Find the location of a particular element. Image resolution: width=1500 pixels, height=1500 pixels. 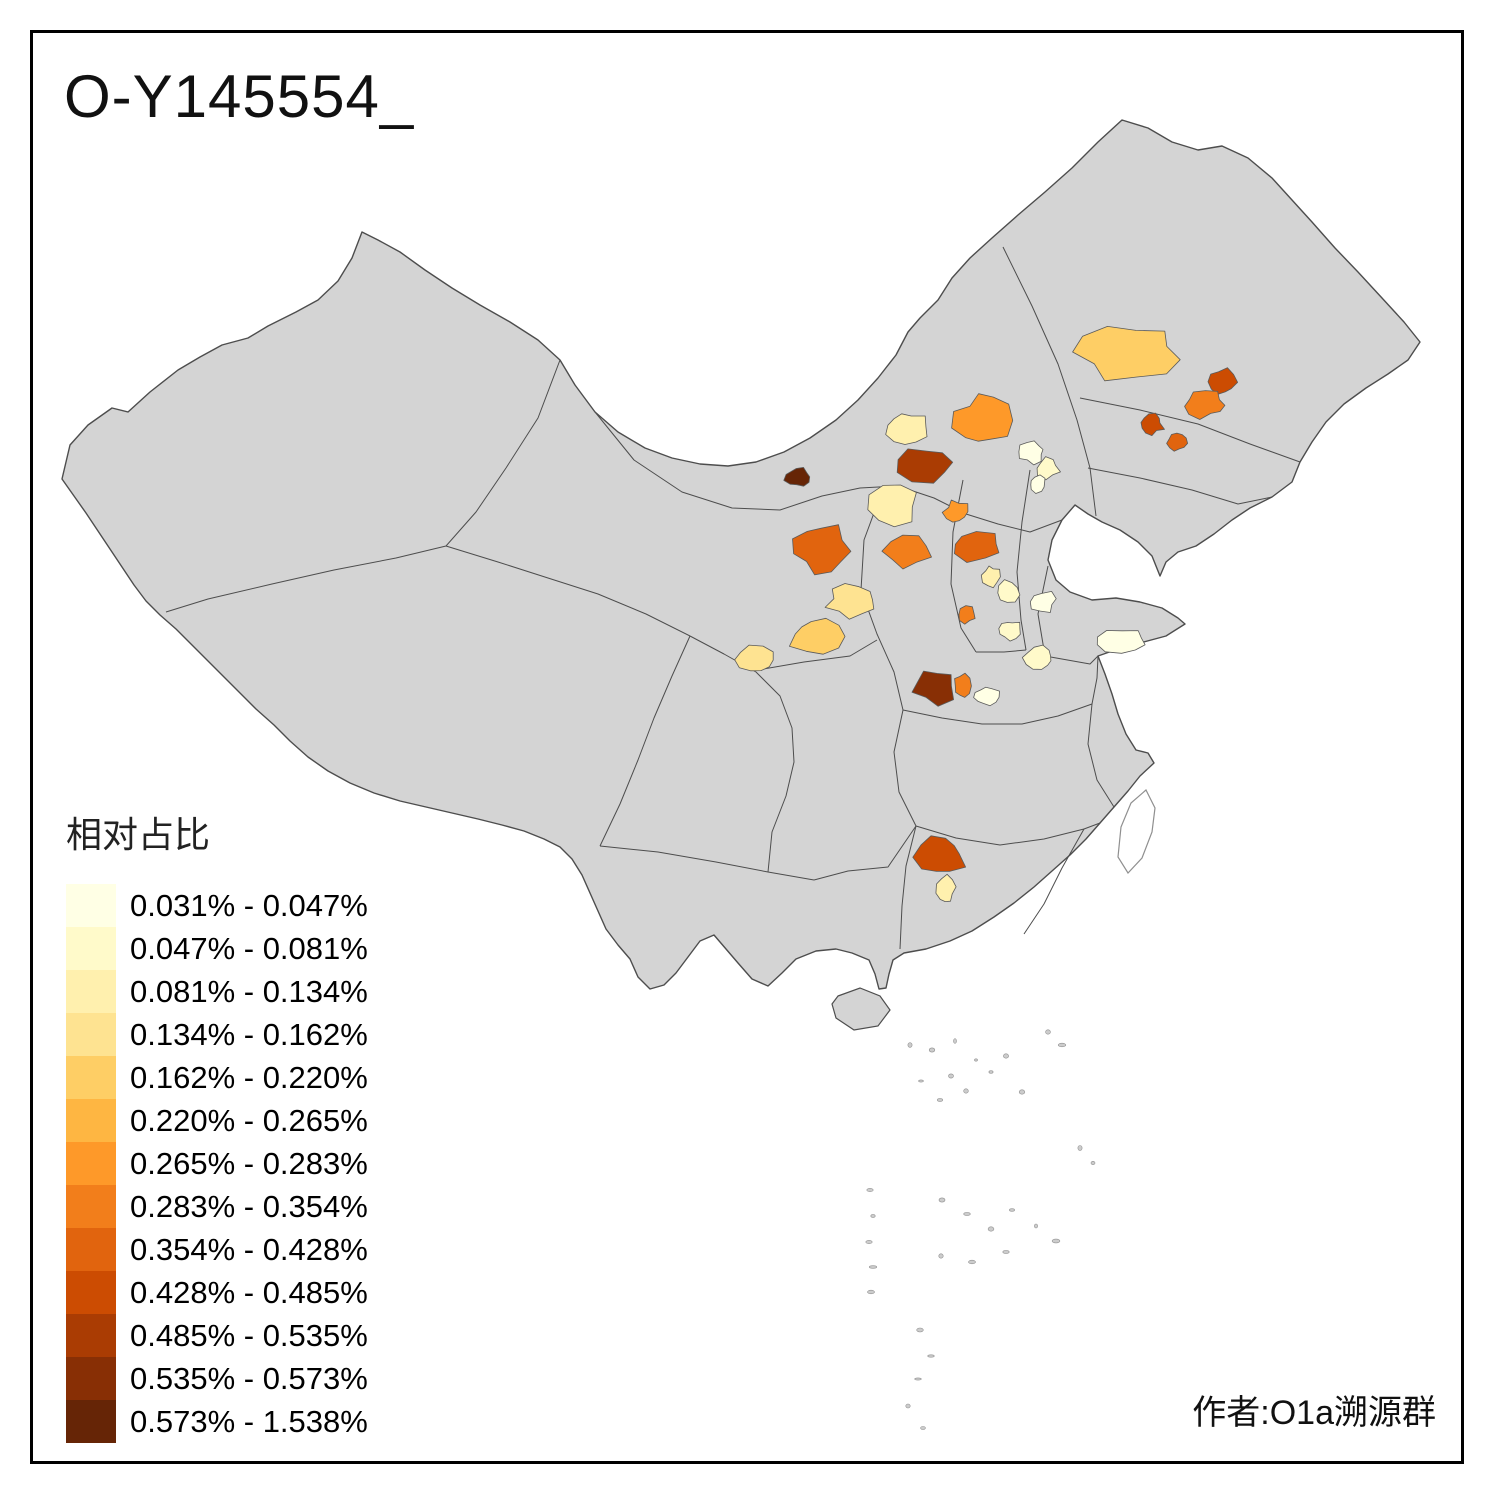

legend-label: 0.031% - 0.047% is located at coordinates (249, 905).